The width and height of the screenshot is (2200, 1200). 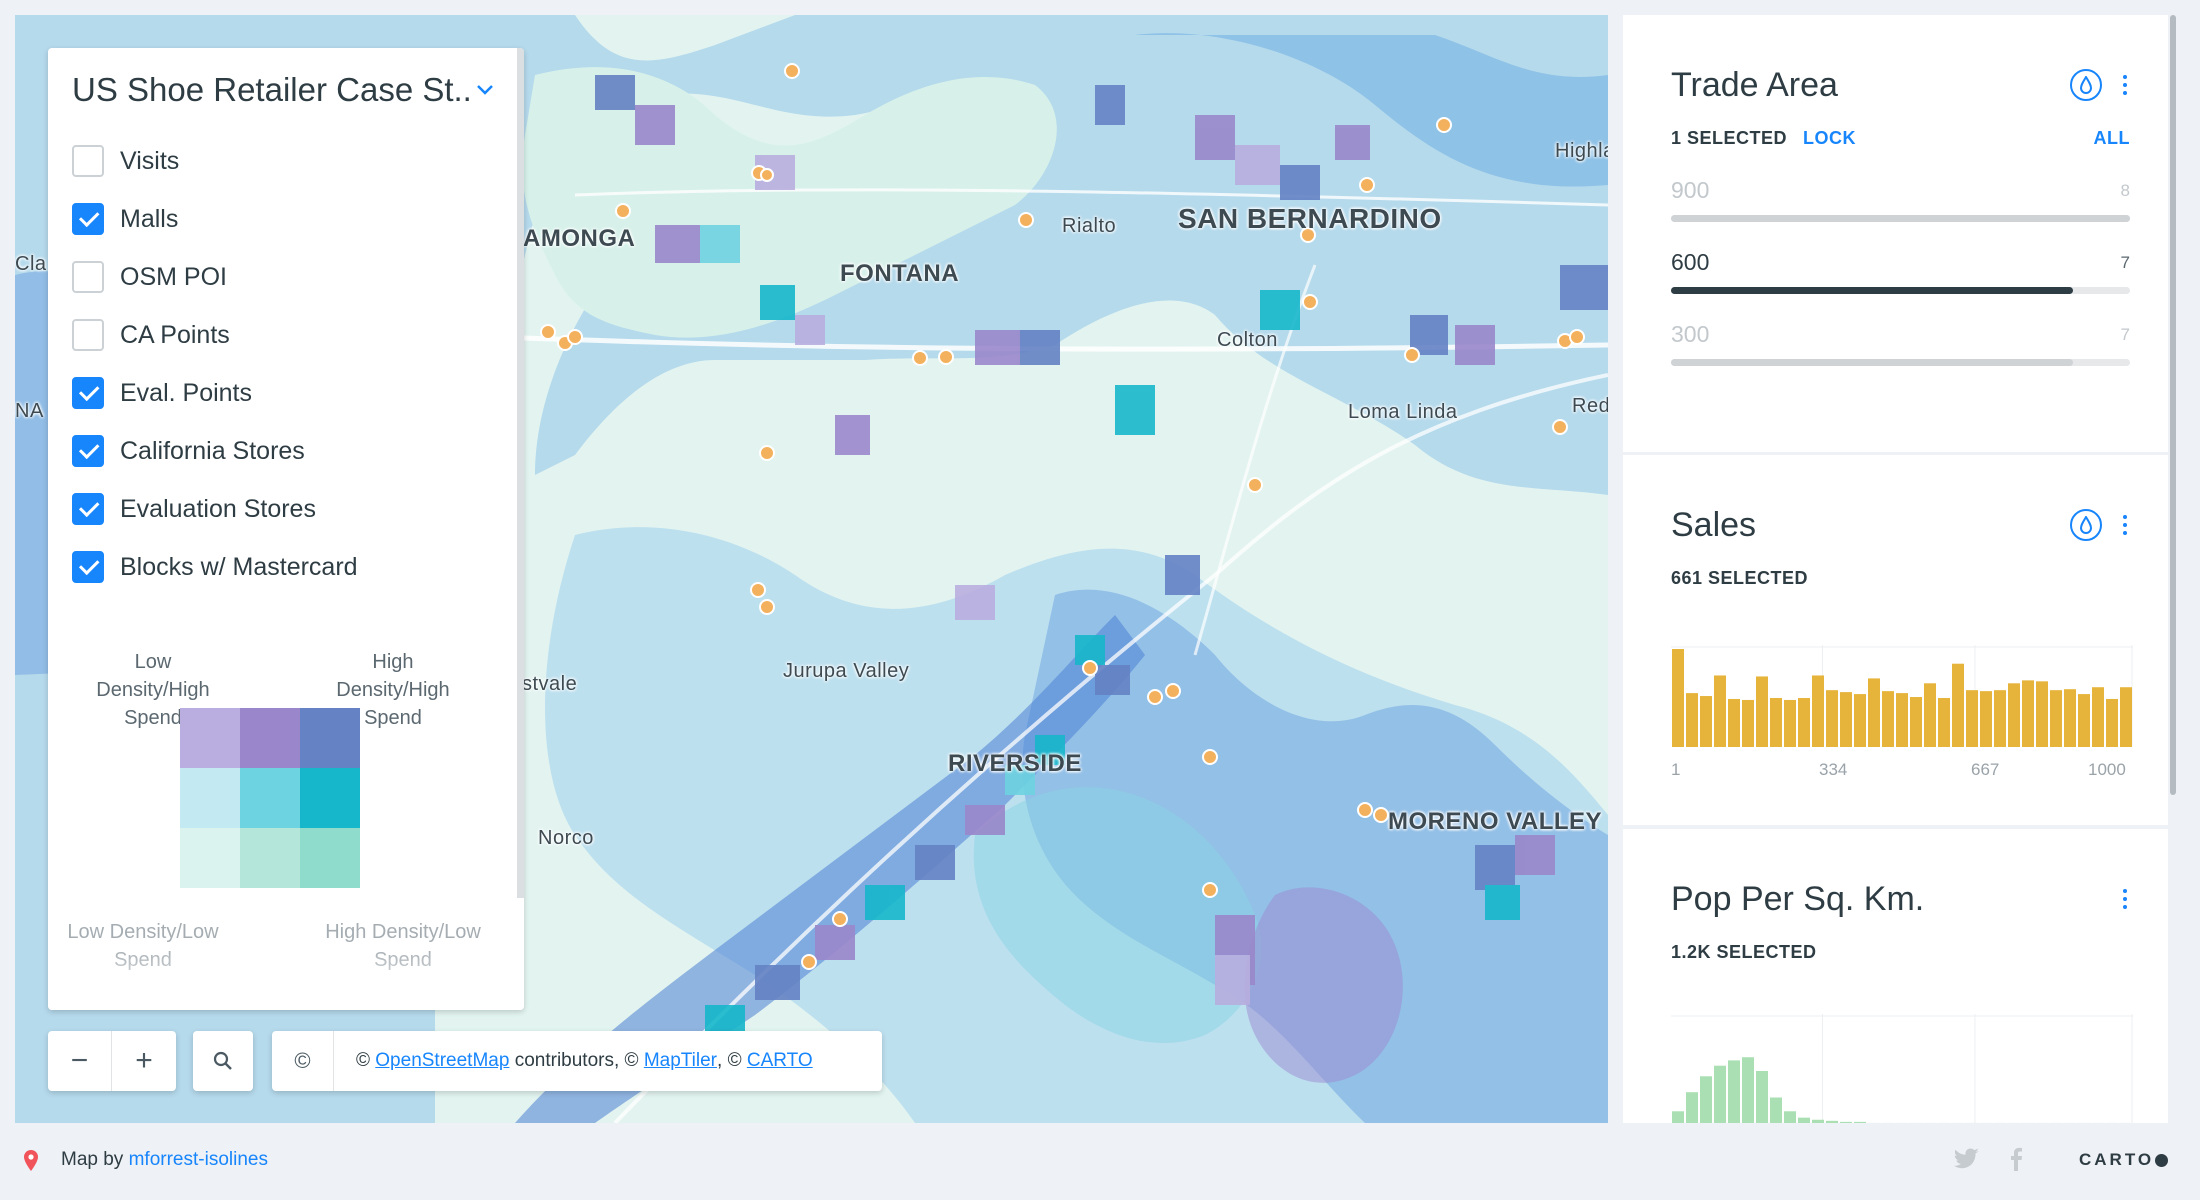 What do you see at coordinates (1900, 347) in the screenshot?
I see `category-row: 300 7` at bounding box center [1900, 347].